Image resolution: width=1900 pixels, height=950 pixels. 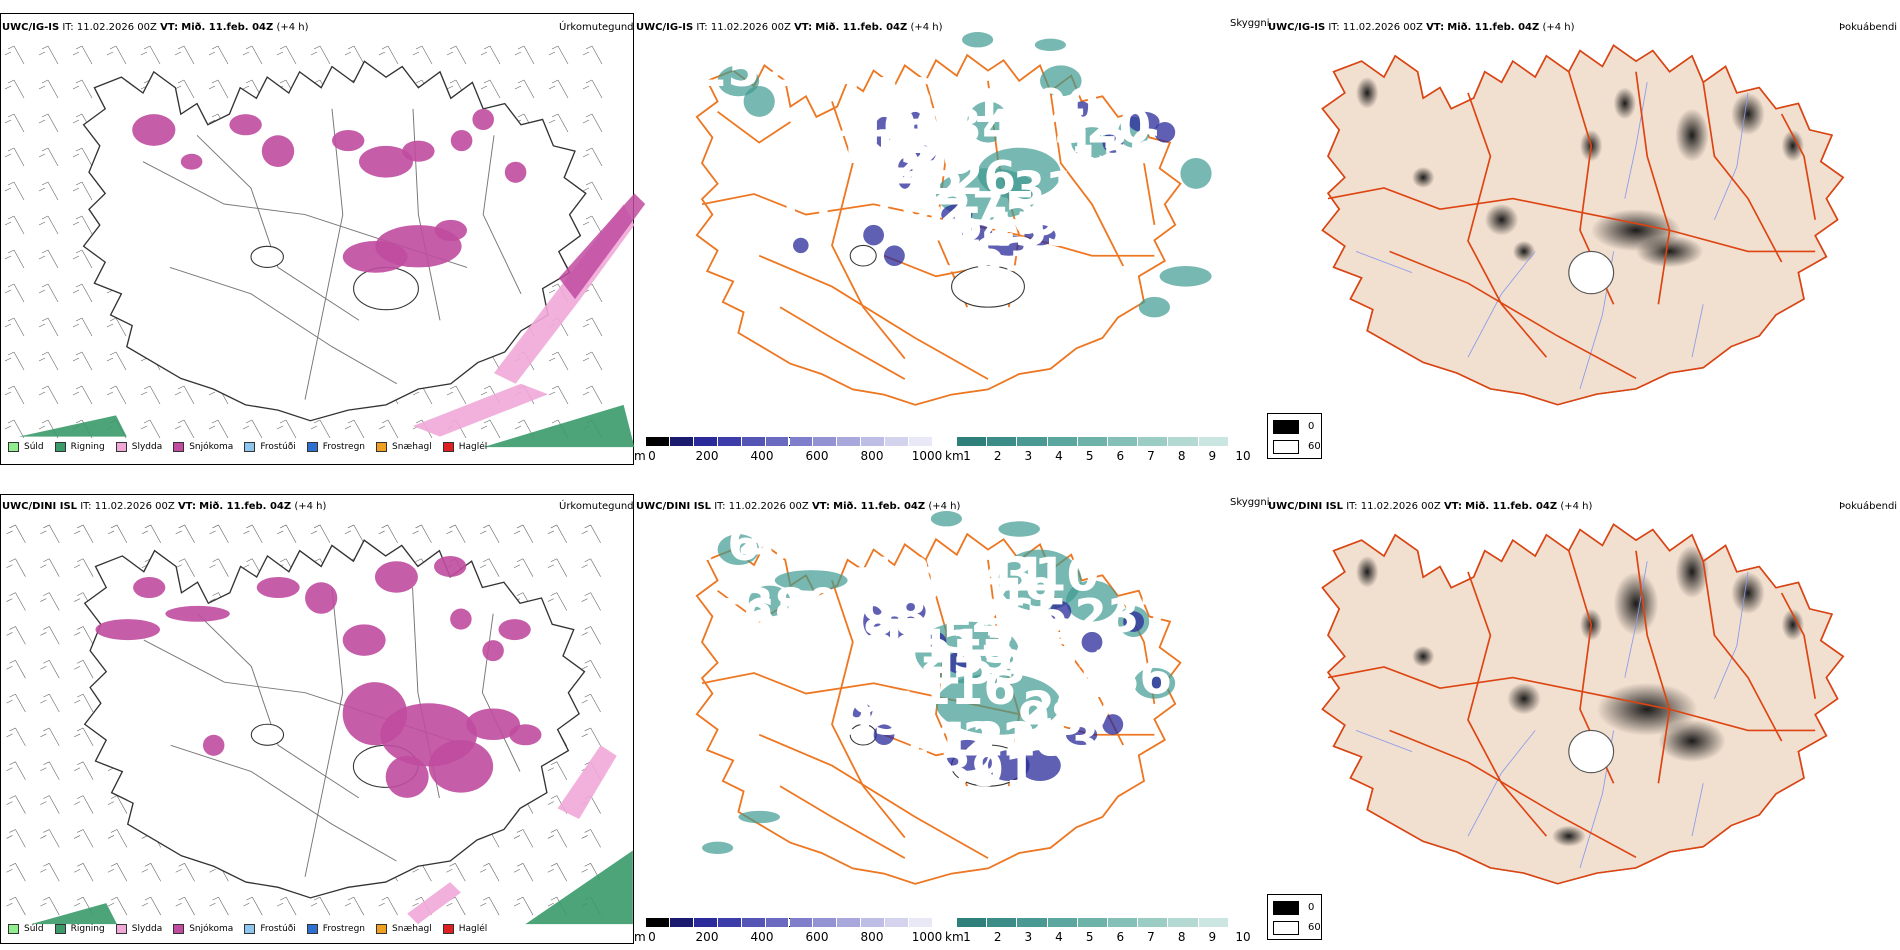 What do you see at coordinates (967, 937) in the screenshot?
I see `colorbar-tick-label: 1` at bounding box center [967, 937].